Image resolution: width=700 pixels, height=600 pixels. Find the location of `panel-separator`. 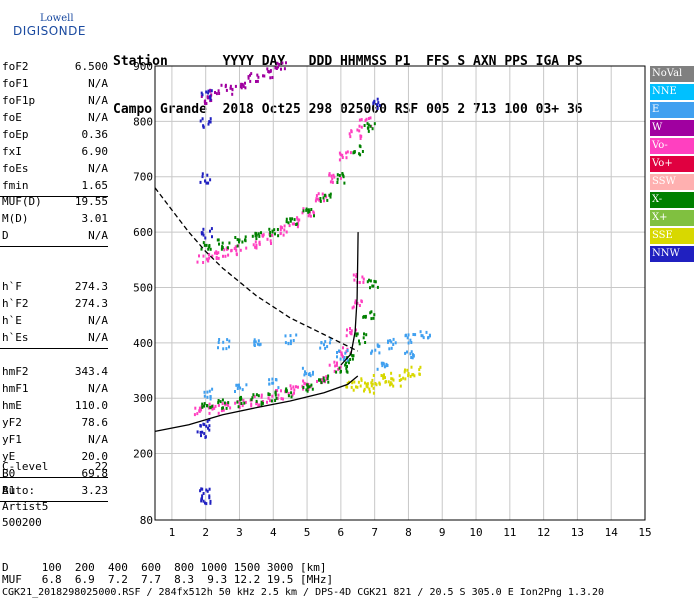

panel-separator is located at coordinates (54, 196).